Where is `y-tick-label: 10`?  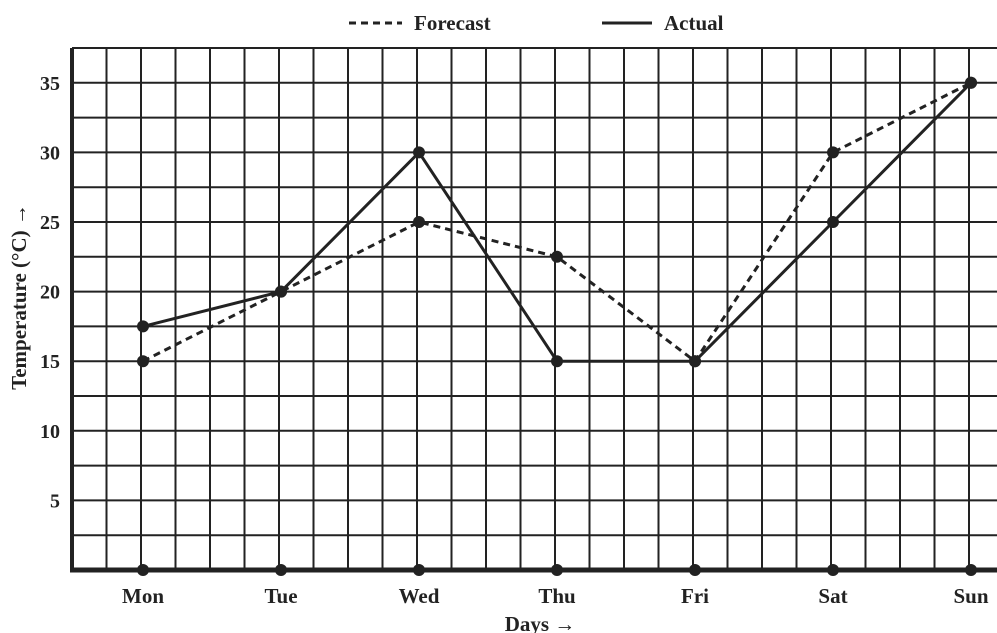 y-tick-label: 10 is located at coordinates (50, 432).